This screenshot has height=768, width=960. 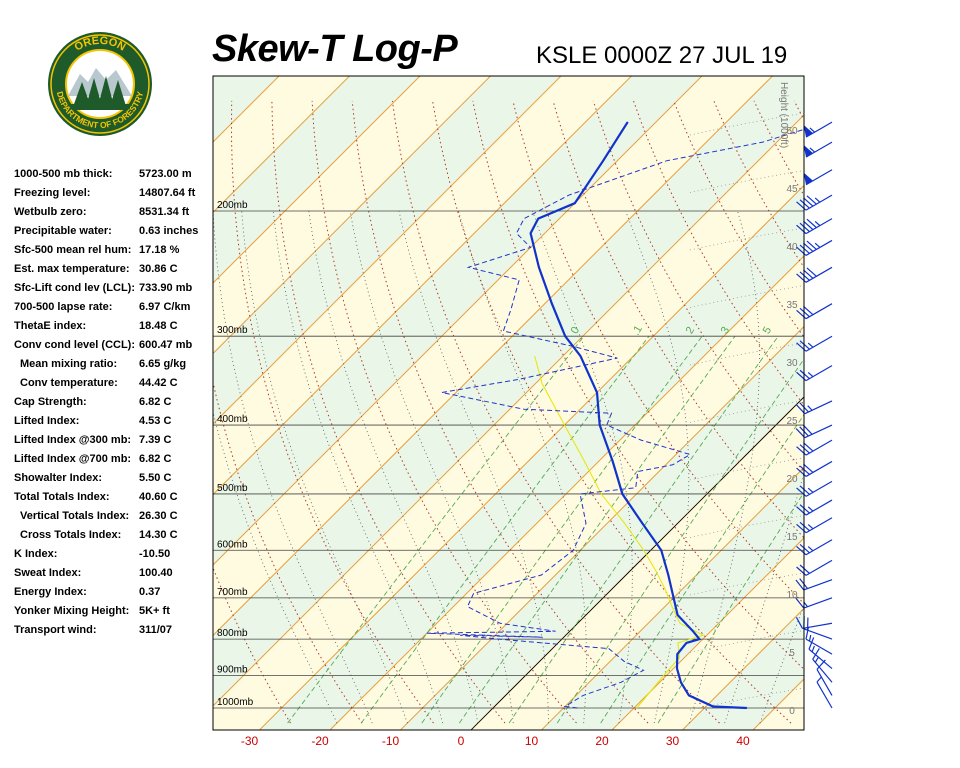 I want to click on mixing-ratio-label: 3, so click(x=725, y=330).